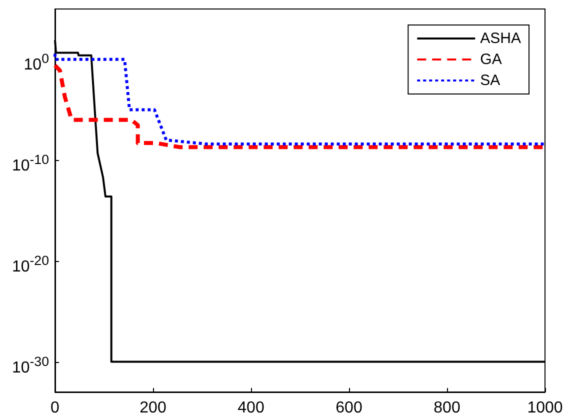 The height and width of the screenshot is (420, 569). I want to click on x-tick-label: 200, so click(153, 408).